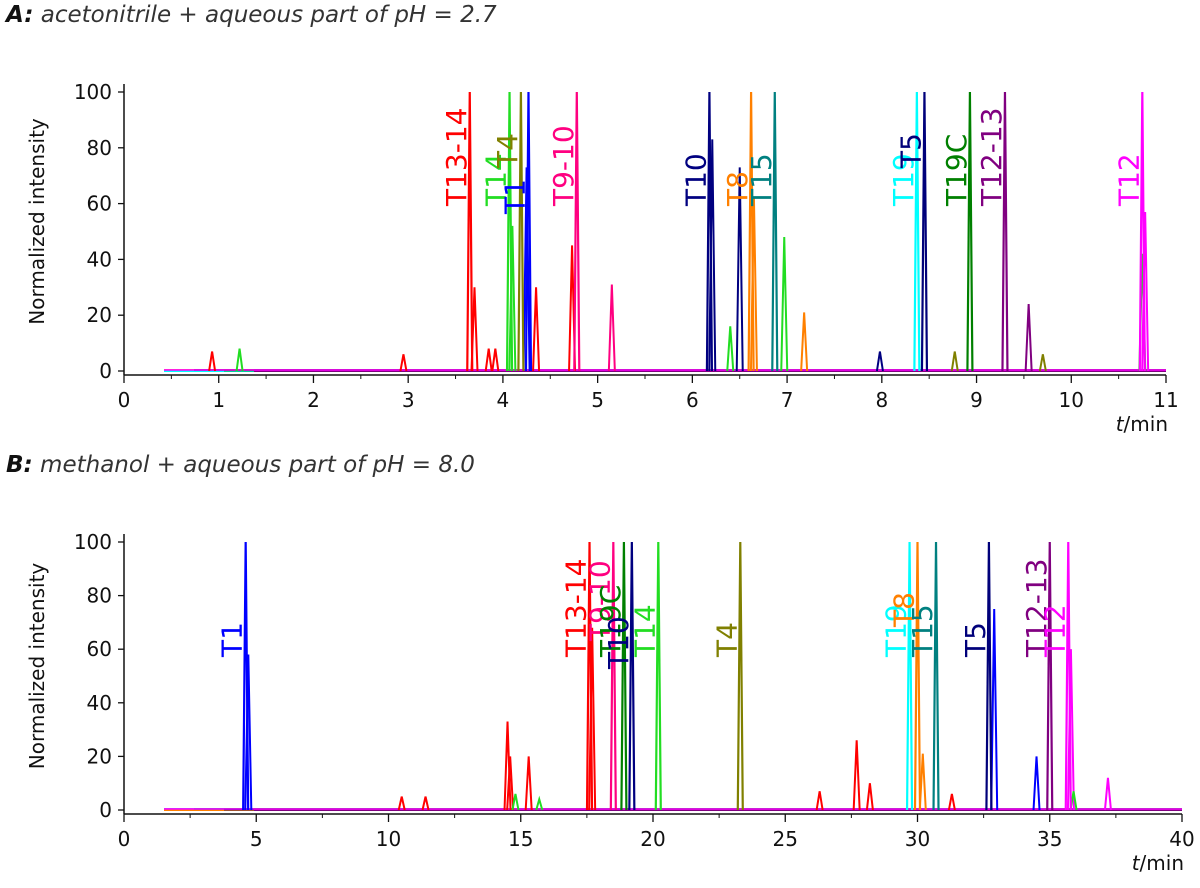 Image resolution: width=1200 pixels, height=888 pixels. I want to click on panel-b-letter: B:, so click(19, 465).